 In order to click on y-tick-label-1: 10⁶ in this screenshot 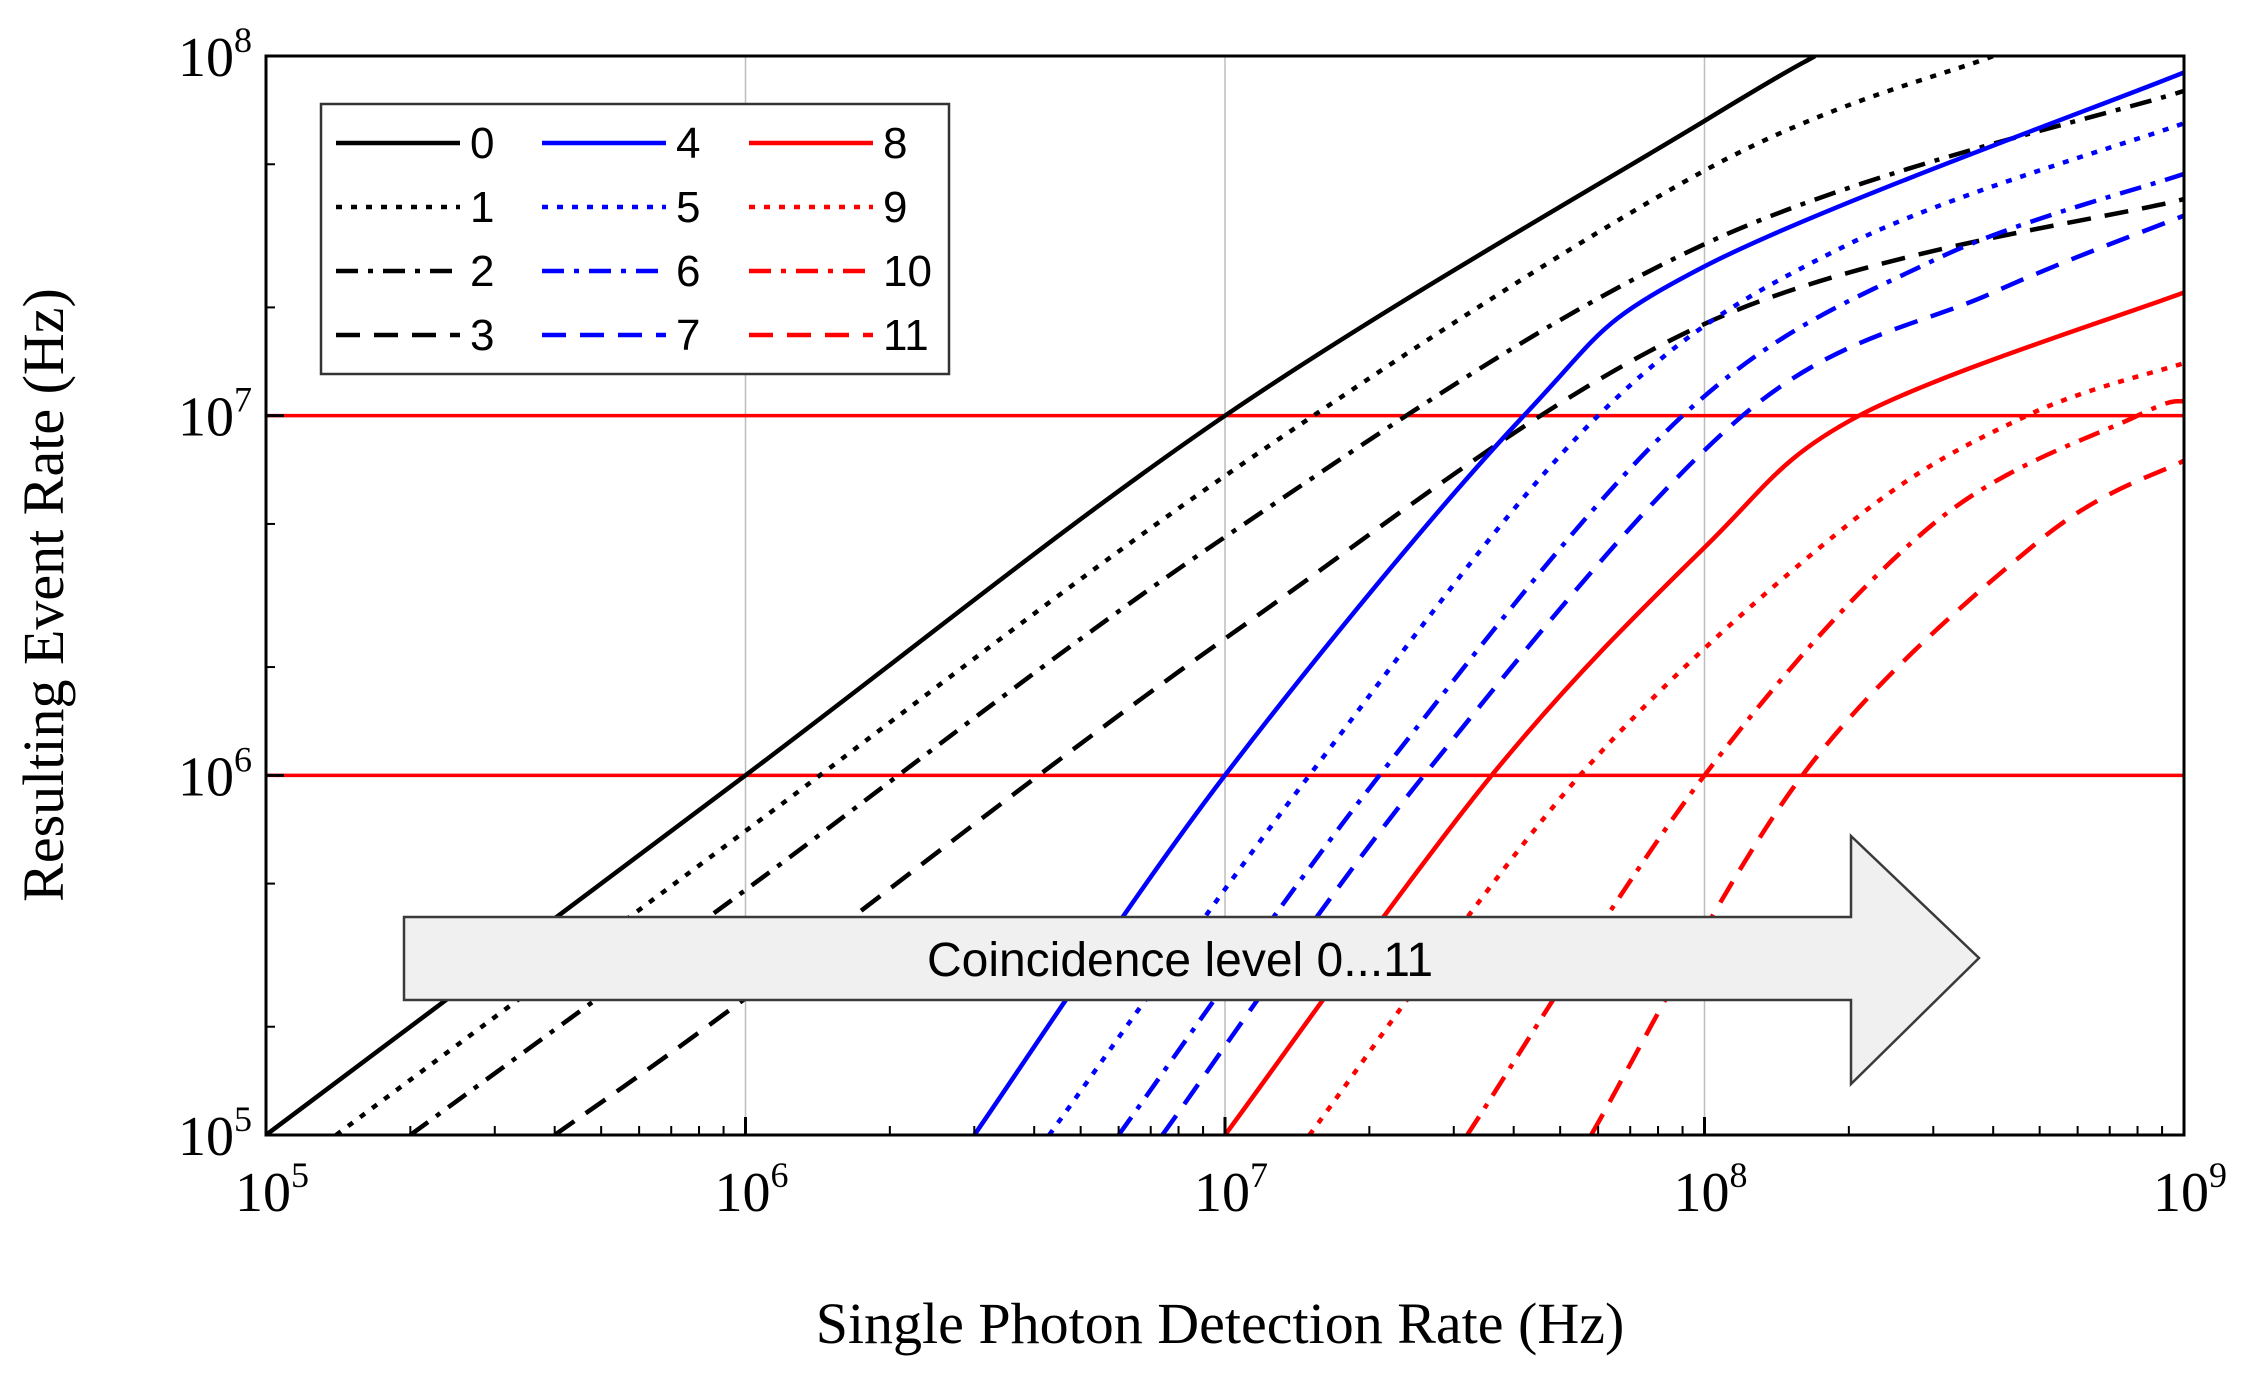, I will do `click(215, 773)`.